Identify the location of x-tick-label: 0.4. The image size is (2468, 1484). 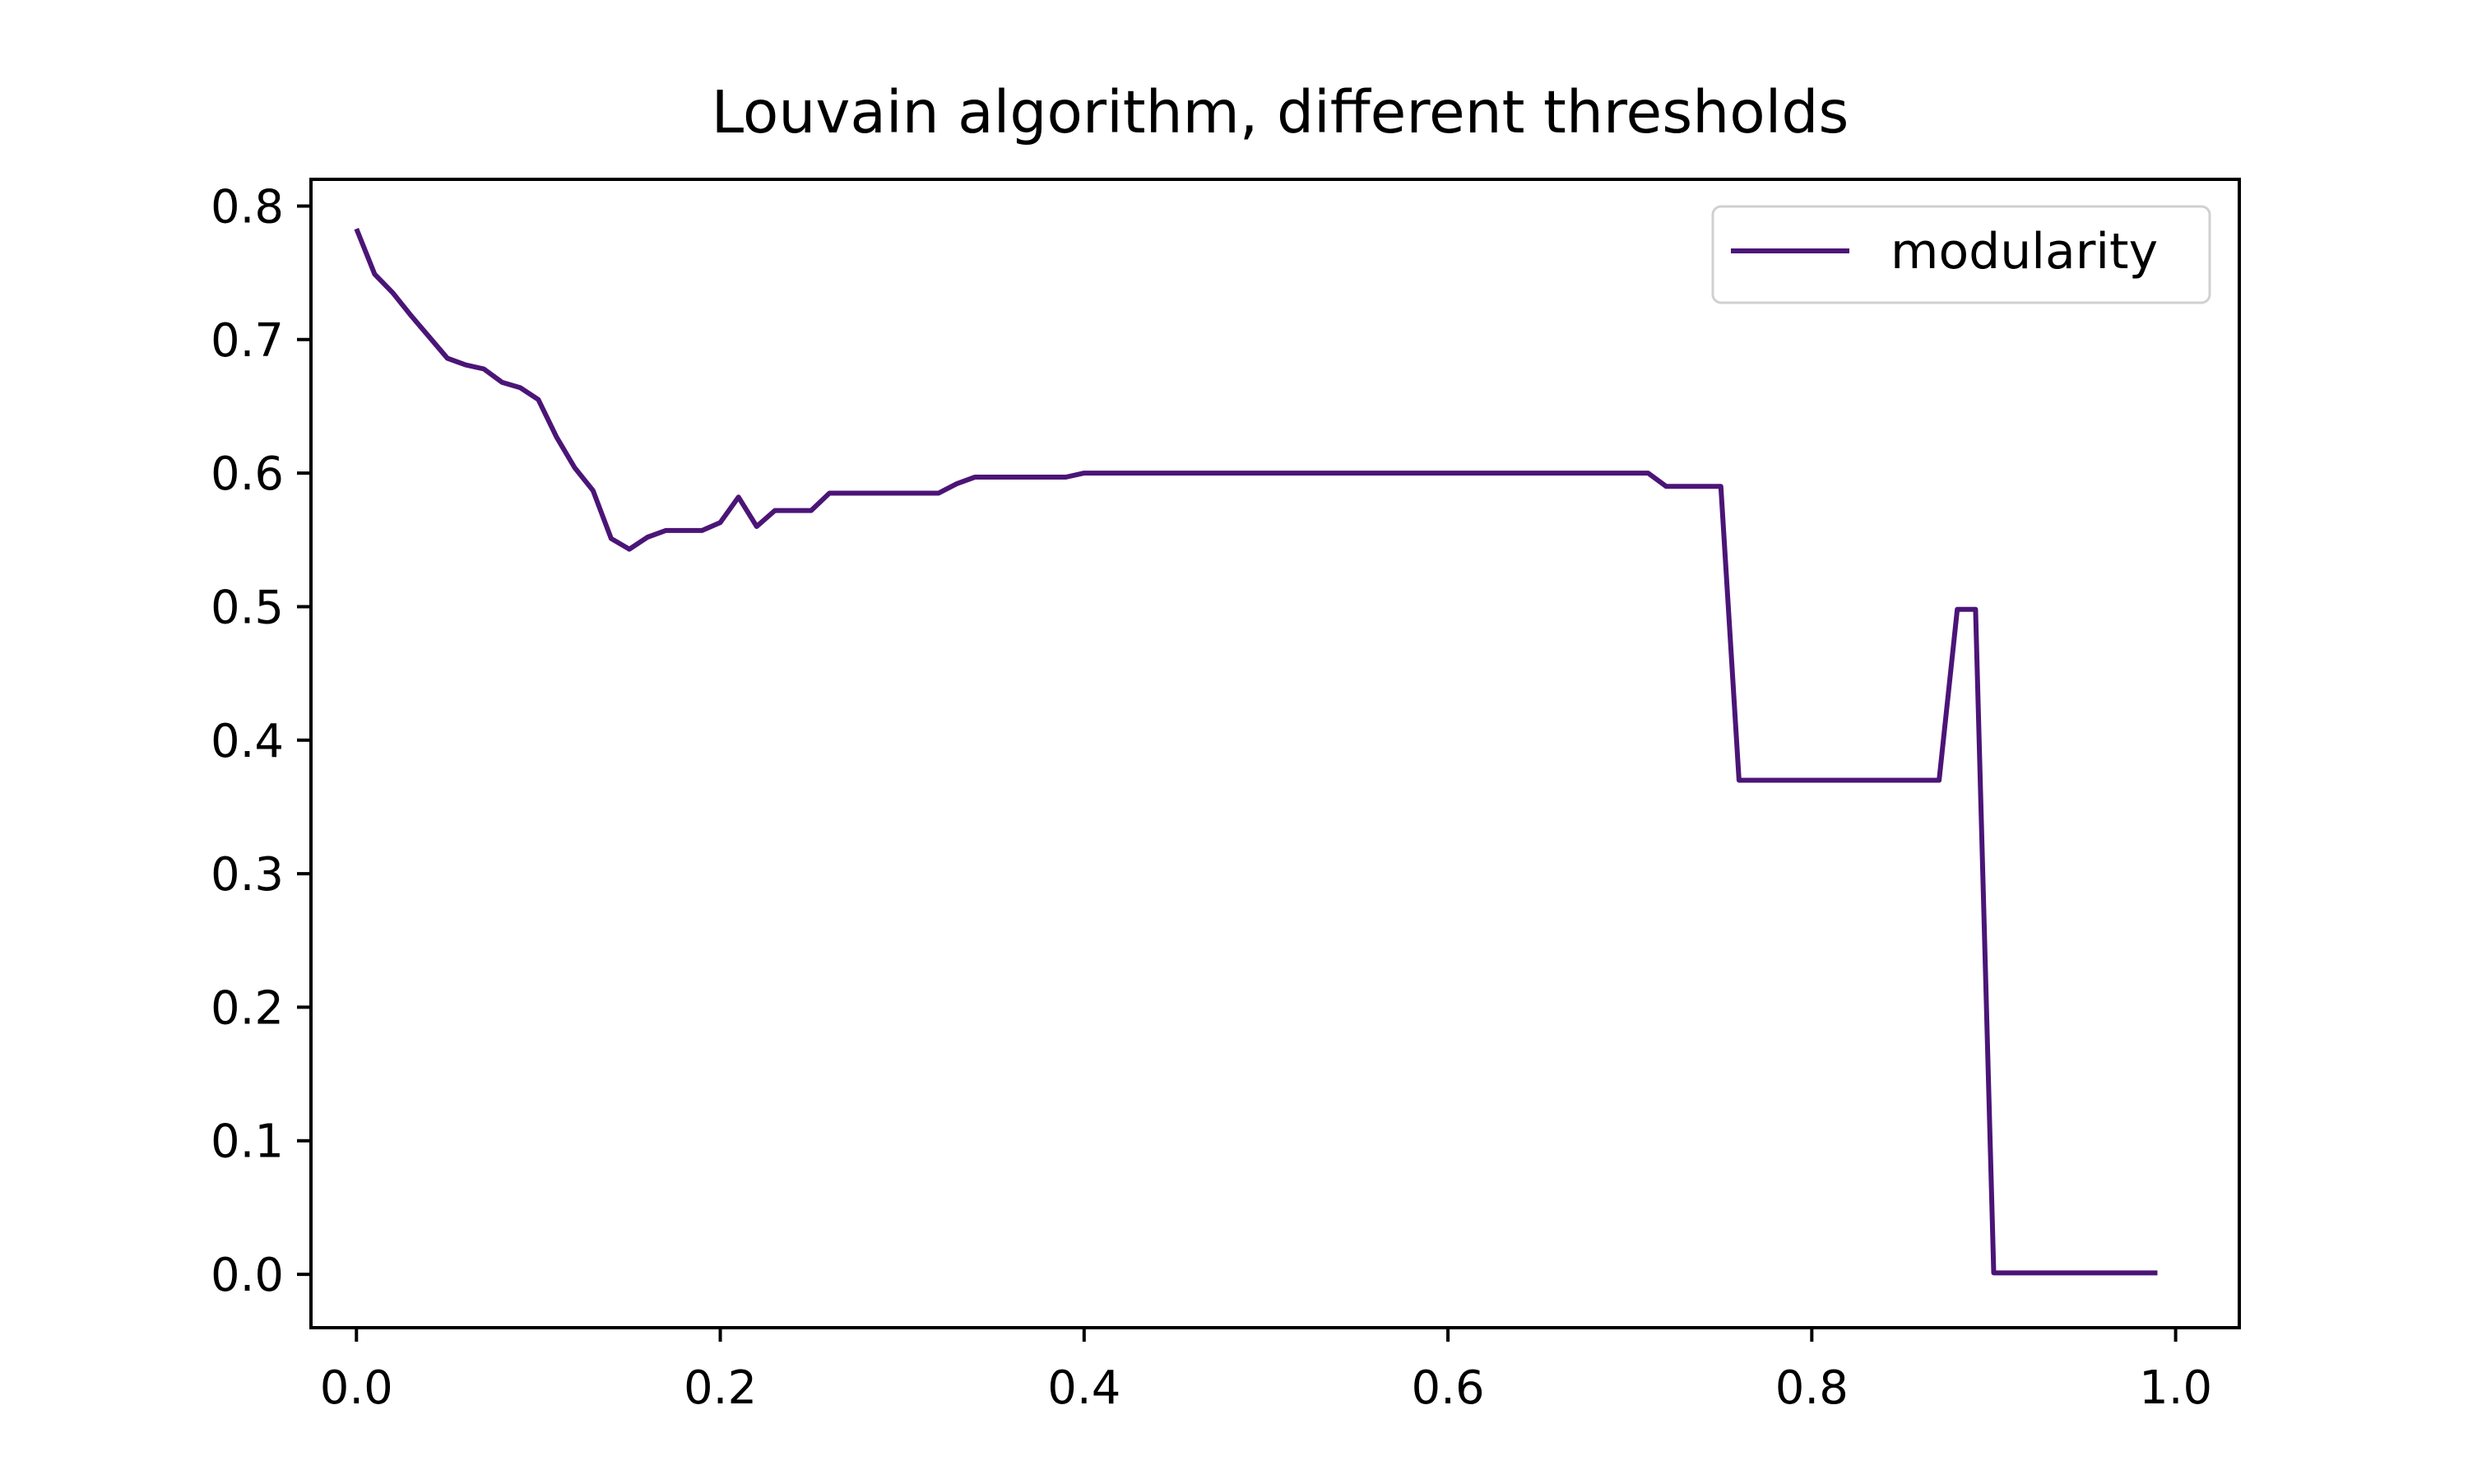
(1083, 1388).